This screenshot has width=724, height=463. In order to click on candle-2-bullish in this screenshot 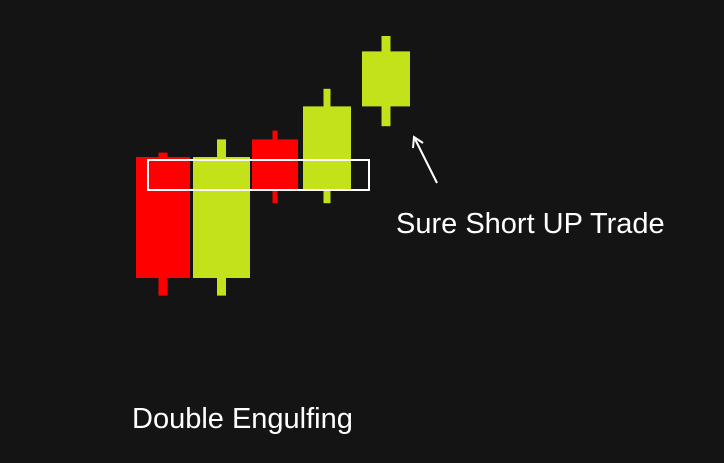, I will do `click(221, 217)`.